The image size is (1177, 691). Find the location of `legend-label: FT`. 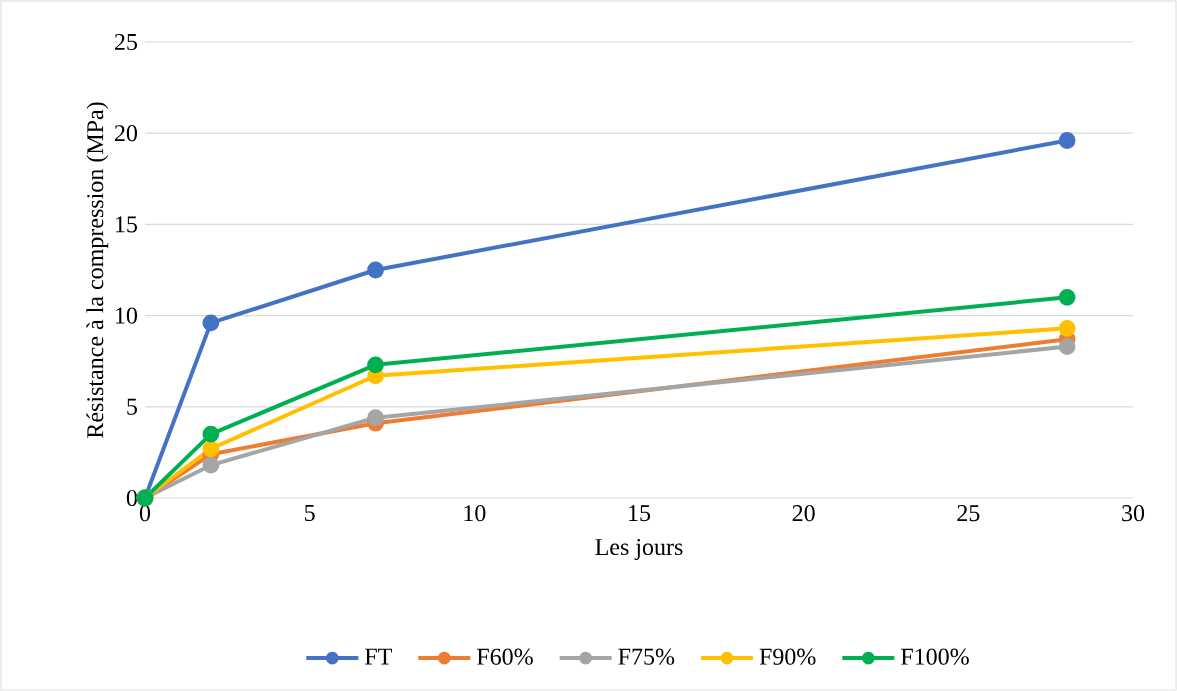

legend-label: FT is located at coordinates (378, 656).